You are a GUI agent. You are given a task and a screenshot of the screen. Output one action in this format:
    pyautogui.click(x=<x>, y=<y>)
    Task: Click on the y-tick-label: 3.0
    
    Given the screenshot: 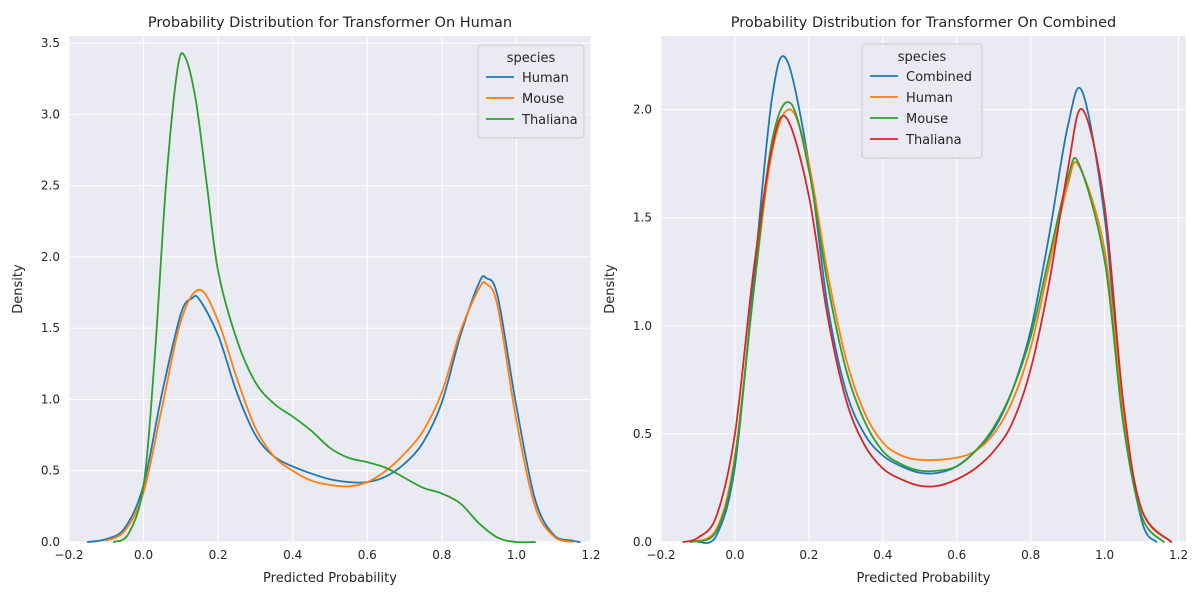 What is the action you would take?
    pyautogui.click(x=50, y=114)
    